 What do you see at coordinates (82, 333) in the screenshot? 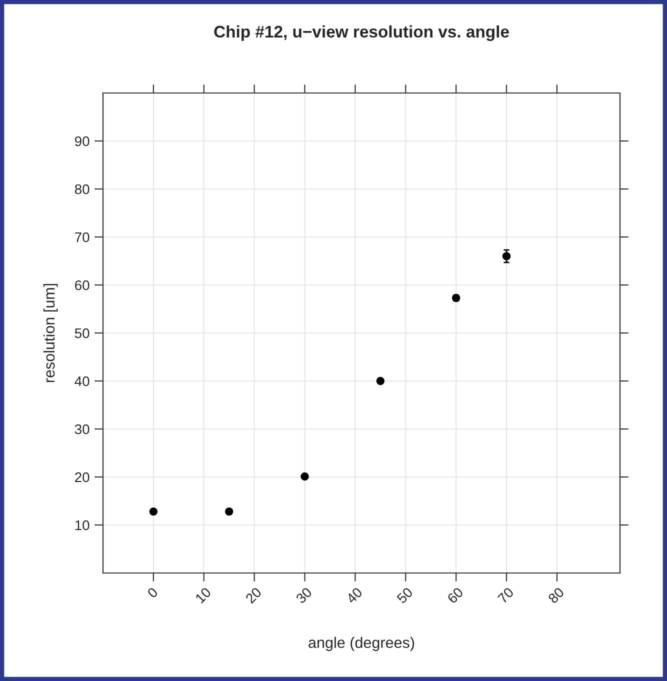
I see `y-tick-label: 50` at bounding box center [82, 333].